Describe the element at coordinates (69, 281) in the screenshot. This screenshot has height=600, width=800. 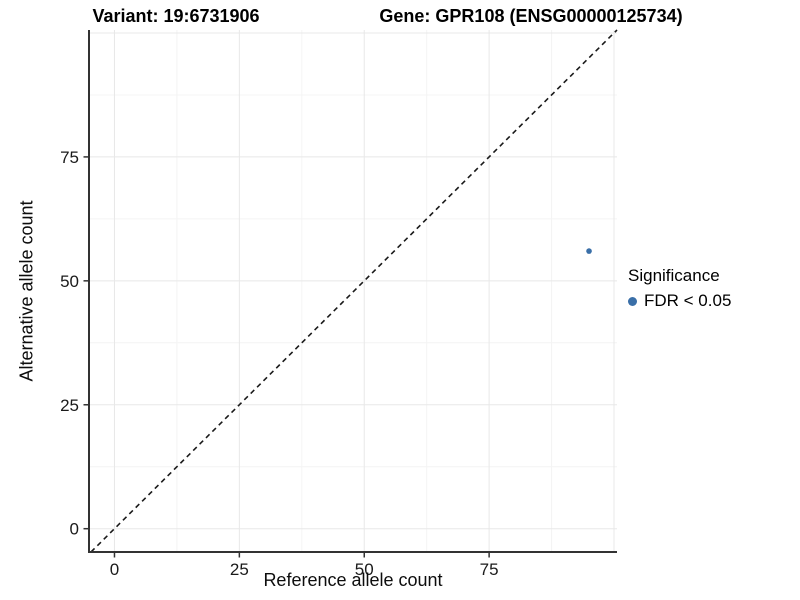
I see `y-tick-label: 50` at that location.